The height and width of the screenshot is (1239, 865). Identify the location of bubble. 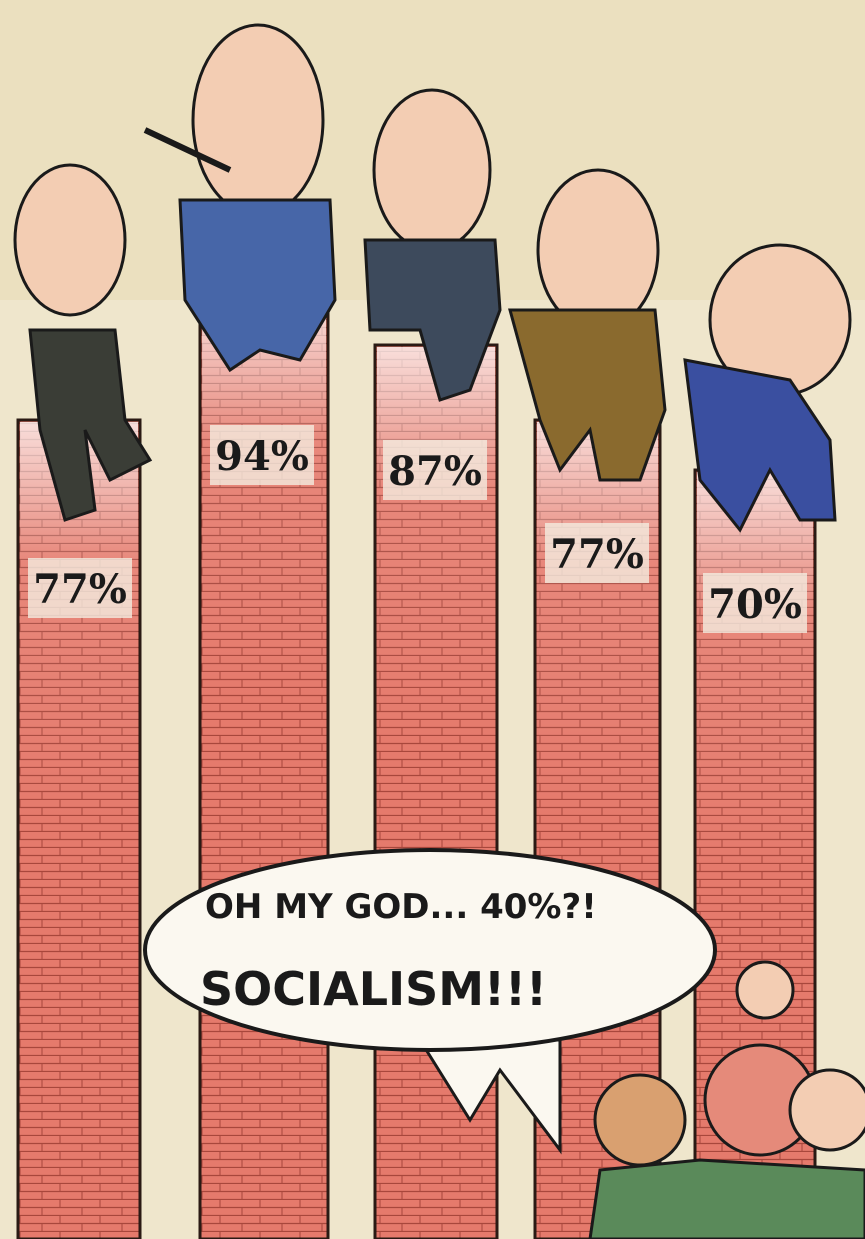
(430, 950).